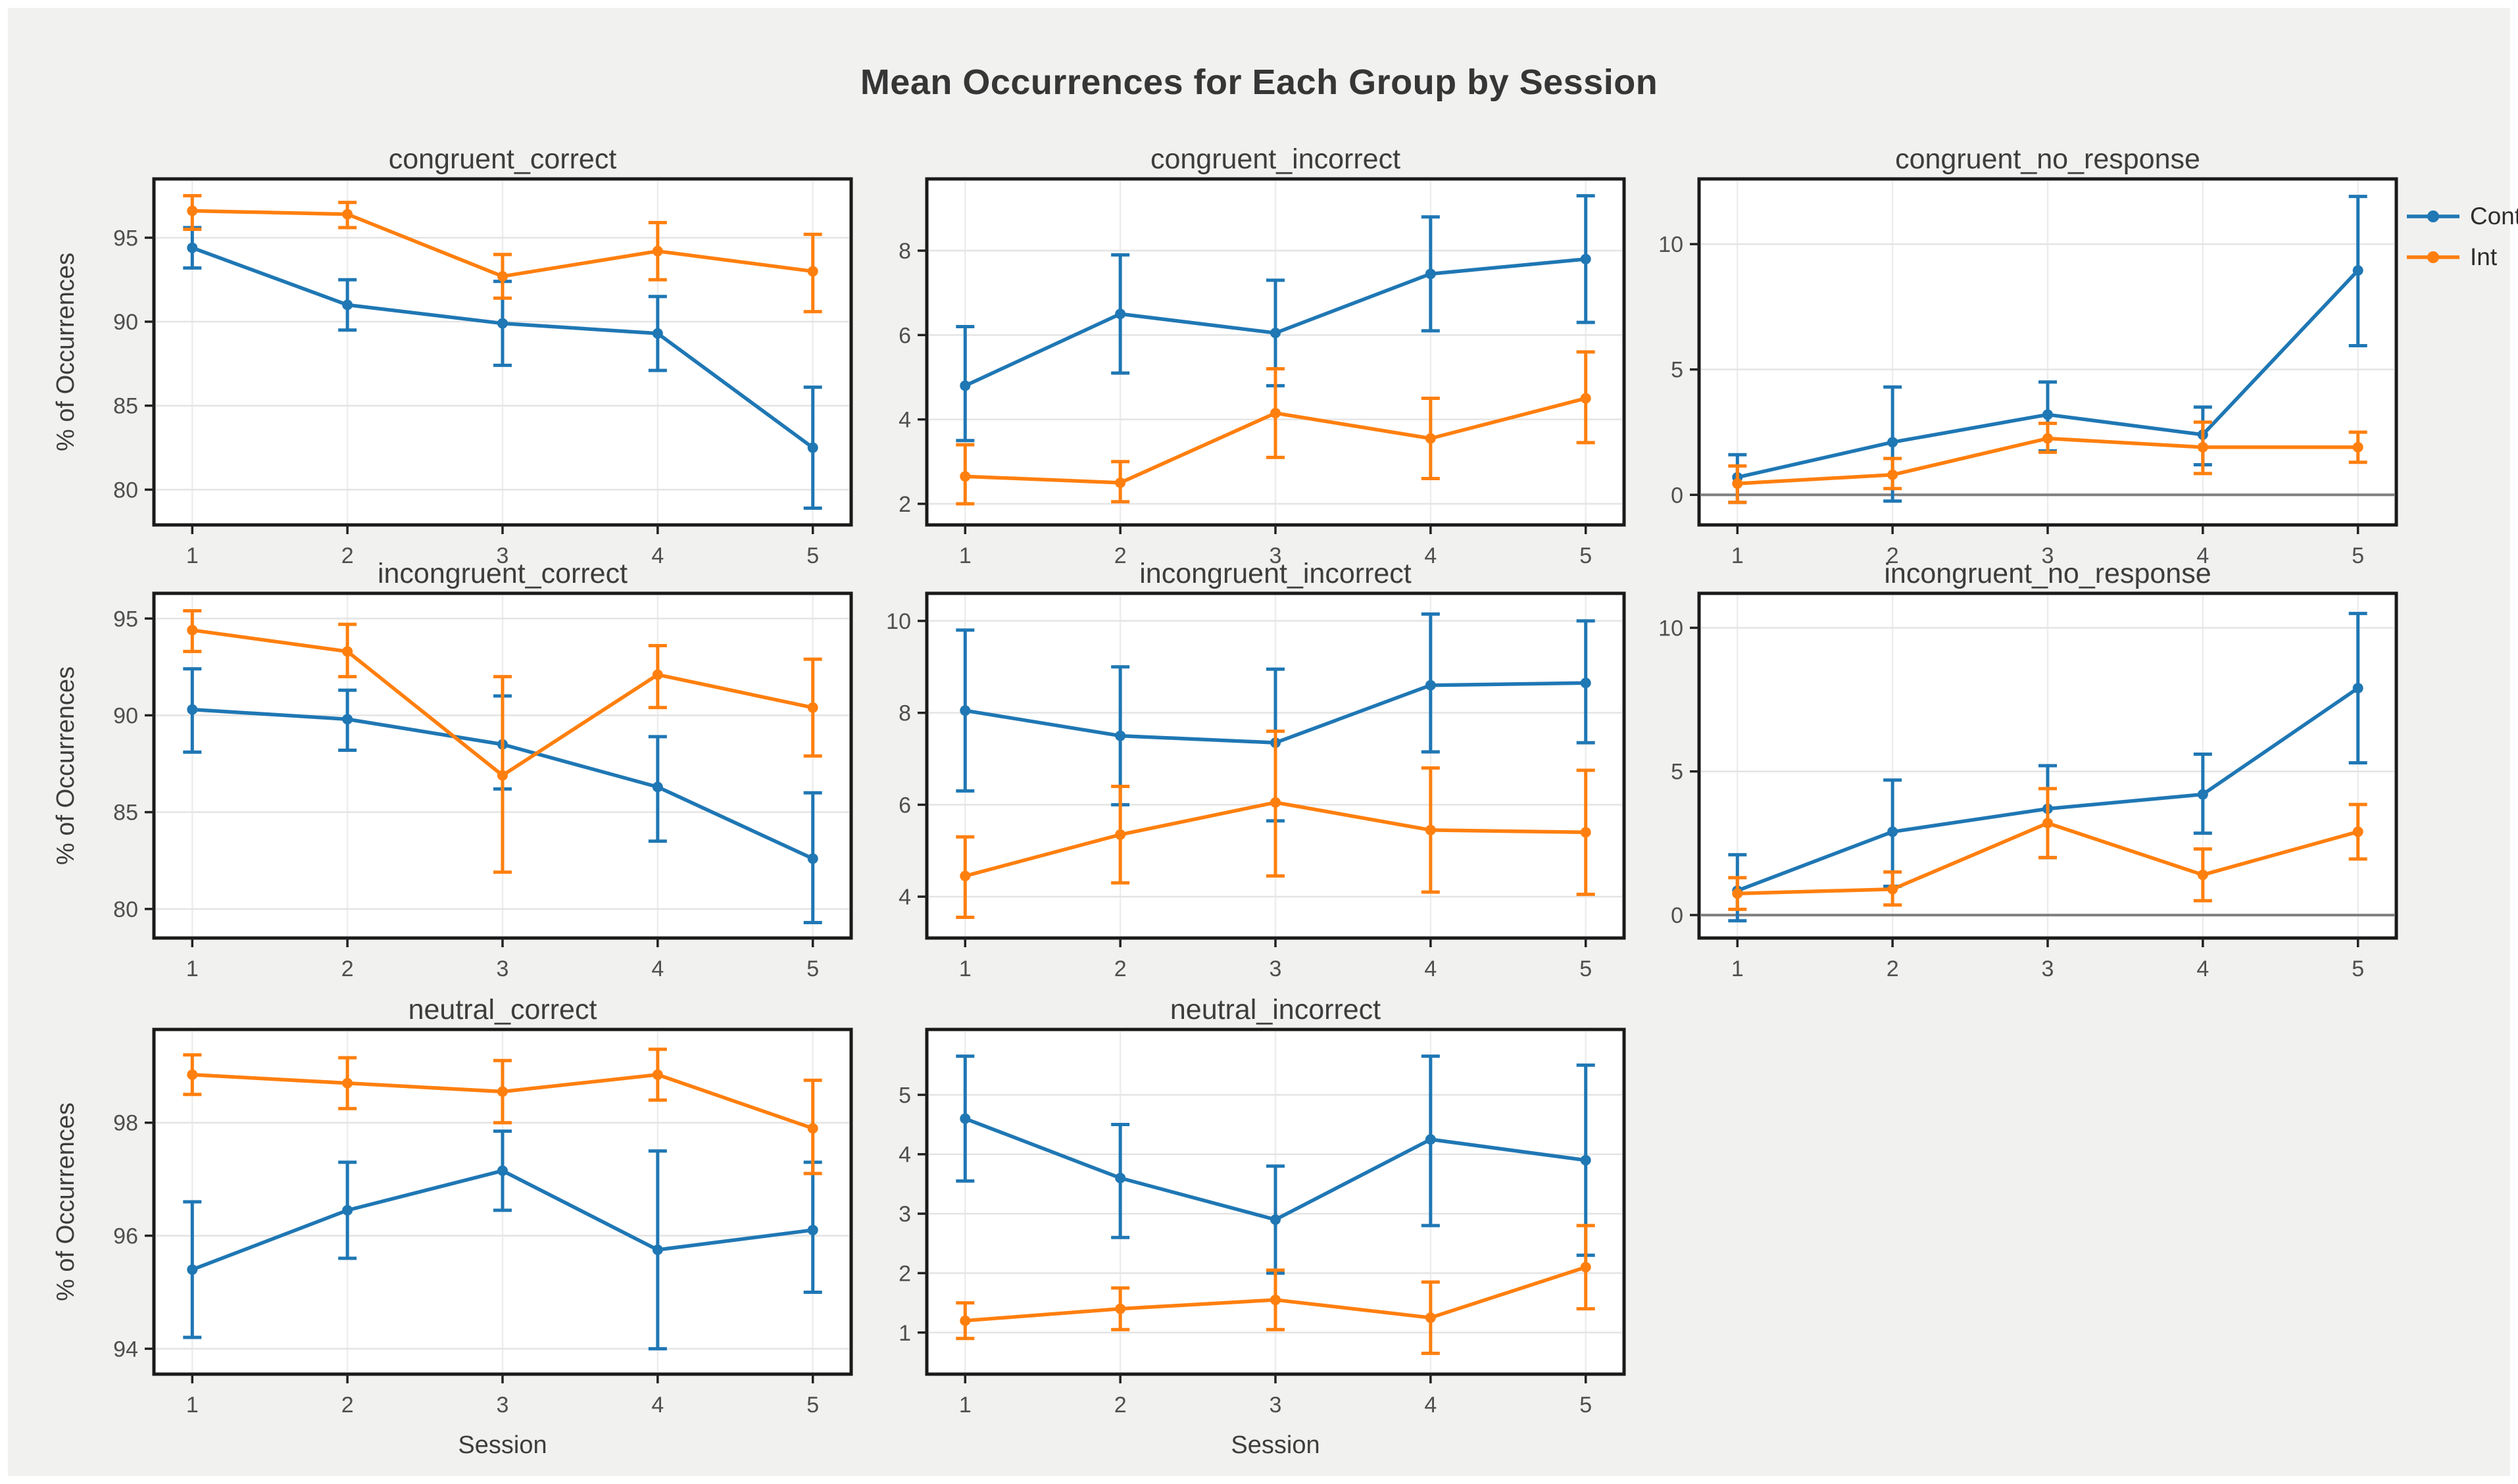 The height and width of the screenshot is (1484, 2518). I want to click on legend-line-icon, so click(2433, 257).